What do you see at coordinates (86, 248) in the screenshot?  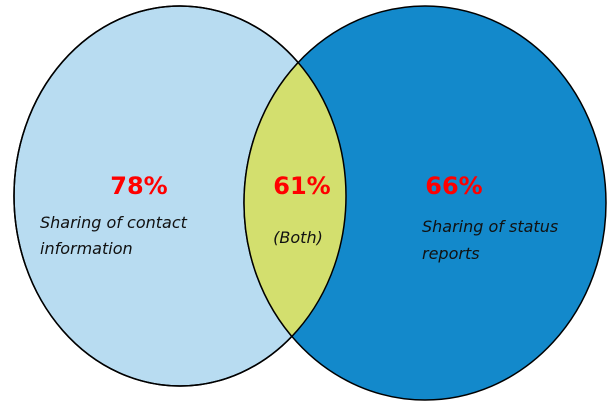 I see `left-label: information` at bounding box center [86, 248].